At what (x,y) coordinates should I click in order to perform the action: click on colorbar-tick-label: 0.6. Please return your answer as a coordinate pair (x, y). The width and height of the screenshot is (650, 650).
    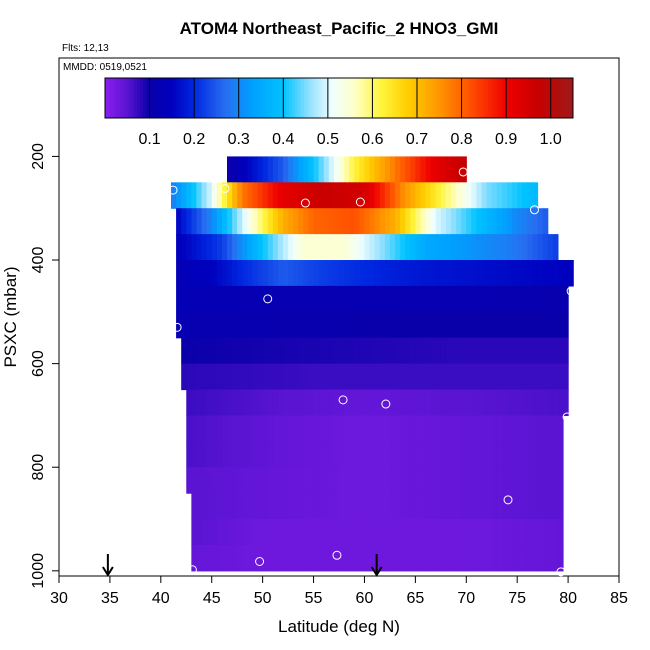
    Looking at the image, I should click on (372, 139).